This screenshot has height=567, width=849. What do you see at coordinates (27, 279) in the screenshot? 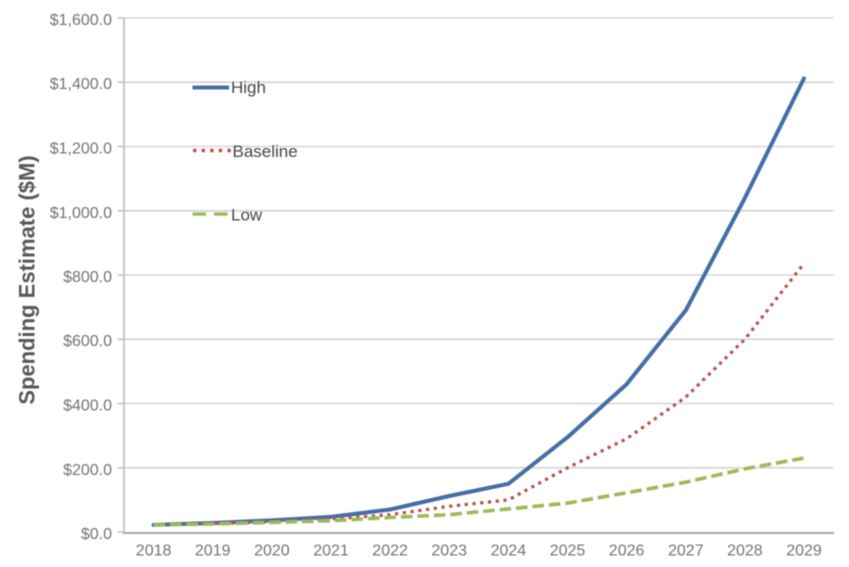
I see `svg-text: Spending Estimate ($M)` at bounding box center [27, 279].